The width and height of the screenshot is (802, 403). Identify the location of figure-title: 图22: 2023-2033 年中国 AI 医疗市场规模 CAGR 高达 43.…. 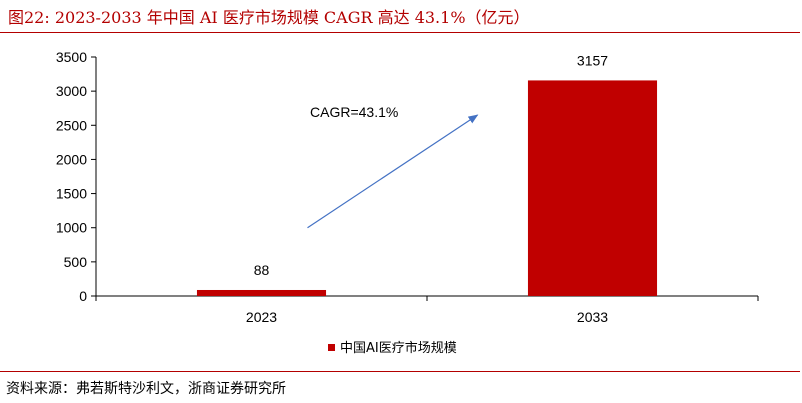
(269, 17).